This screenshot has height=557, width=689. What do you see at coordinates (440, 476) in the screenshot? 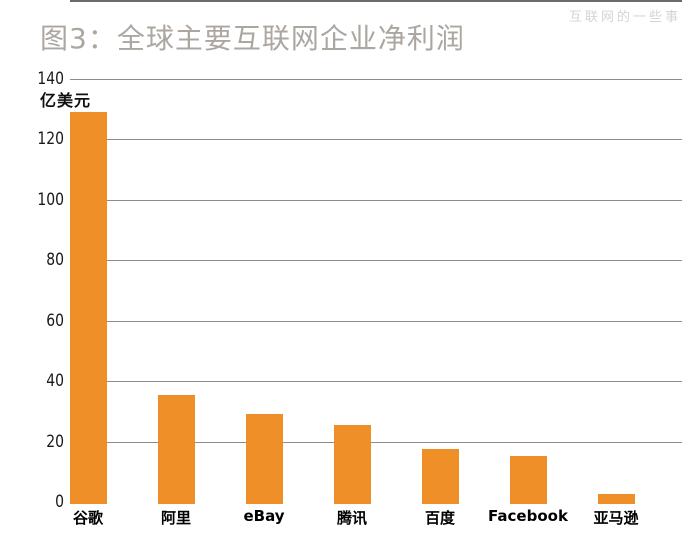
I see `bar-百度` at bounding box center [440, 476].